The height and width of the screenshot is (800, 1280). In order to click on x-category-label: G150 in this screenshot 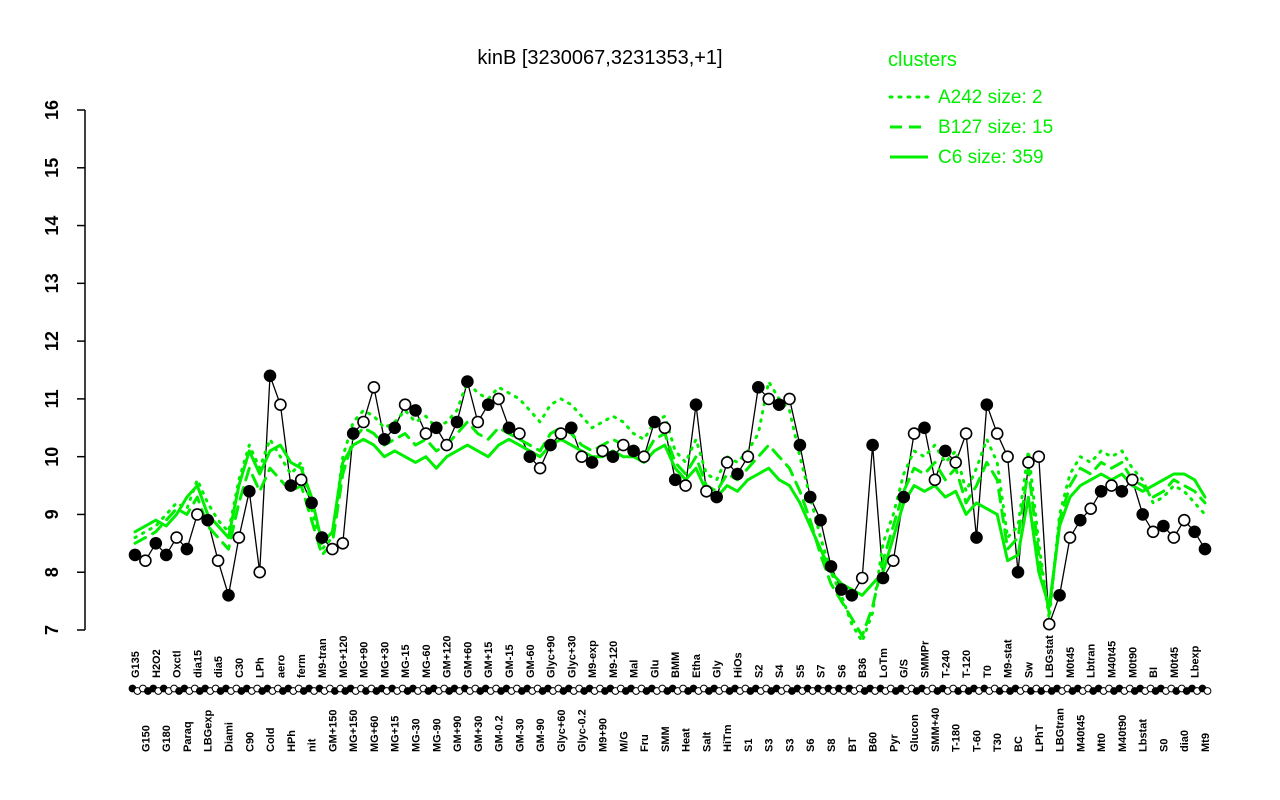, I will do `click(146, 738)`.